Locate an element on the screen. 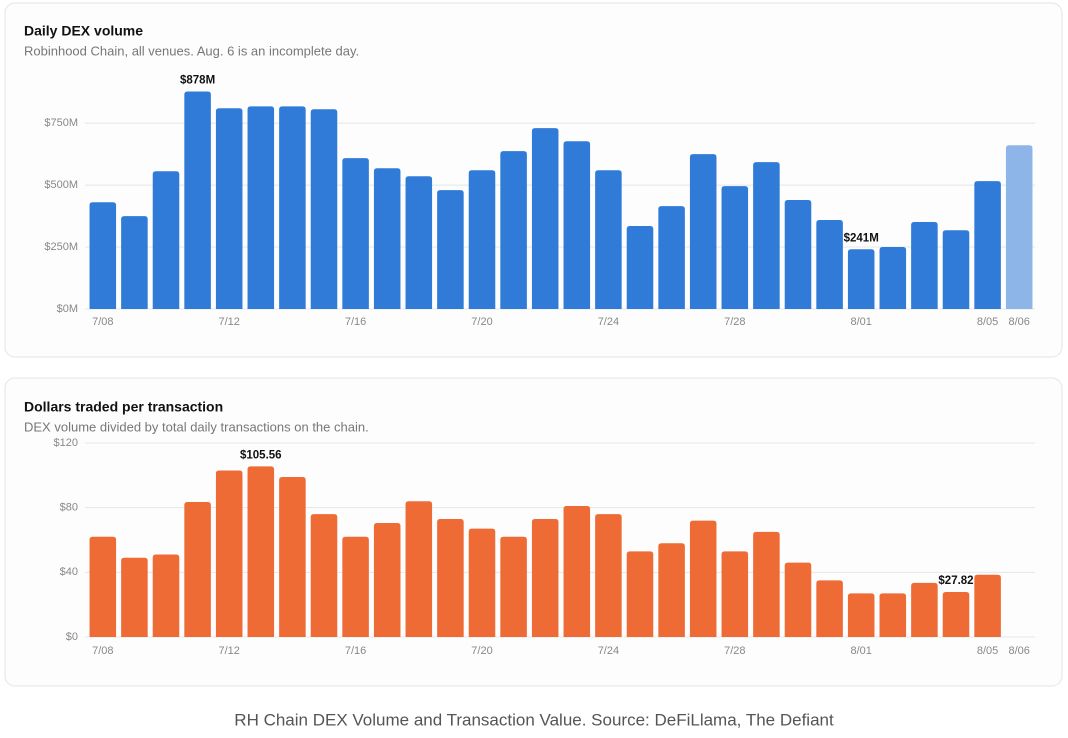 This screenshot has height=738, width=1068. y-tick-label: $120 is located at coordinates (66, 443).